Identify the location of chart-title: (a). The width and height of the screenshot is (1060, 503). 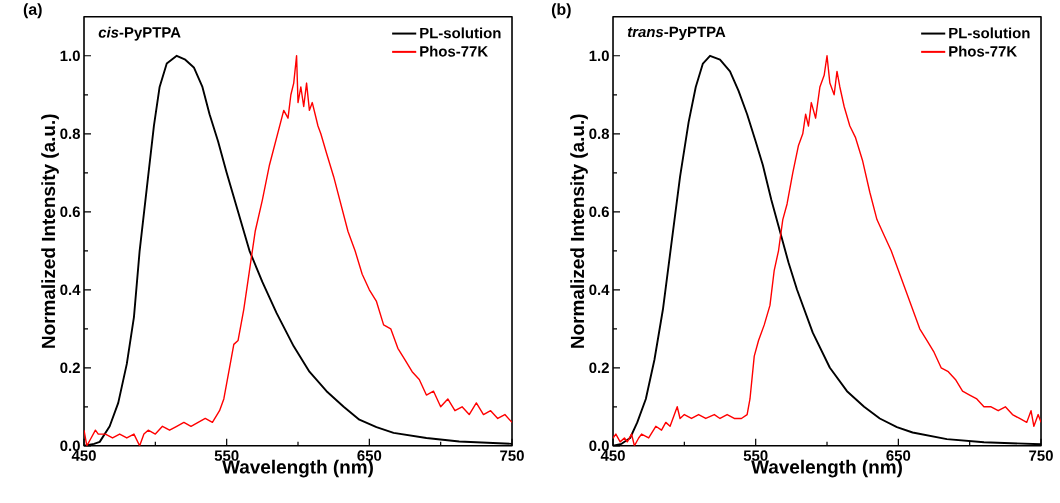
(32, 11).